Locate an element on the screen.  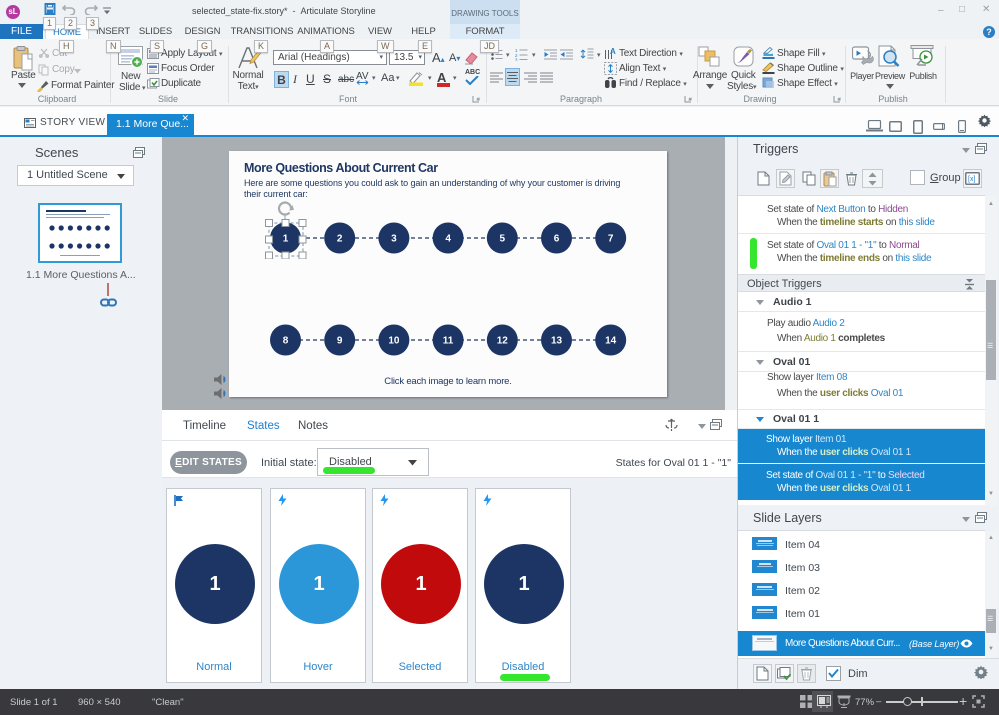
svg-text: 14 is located at coordinates (611, 341).